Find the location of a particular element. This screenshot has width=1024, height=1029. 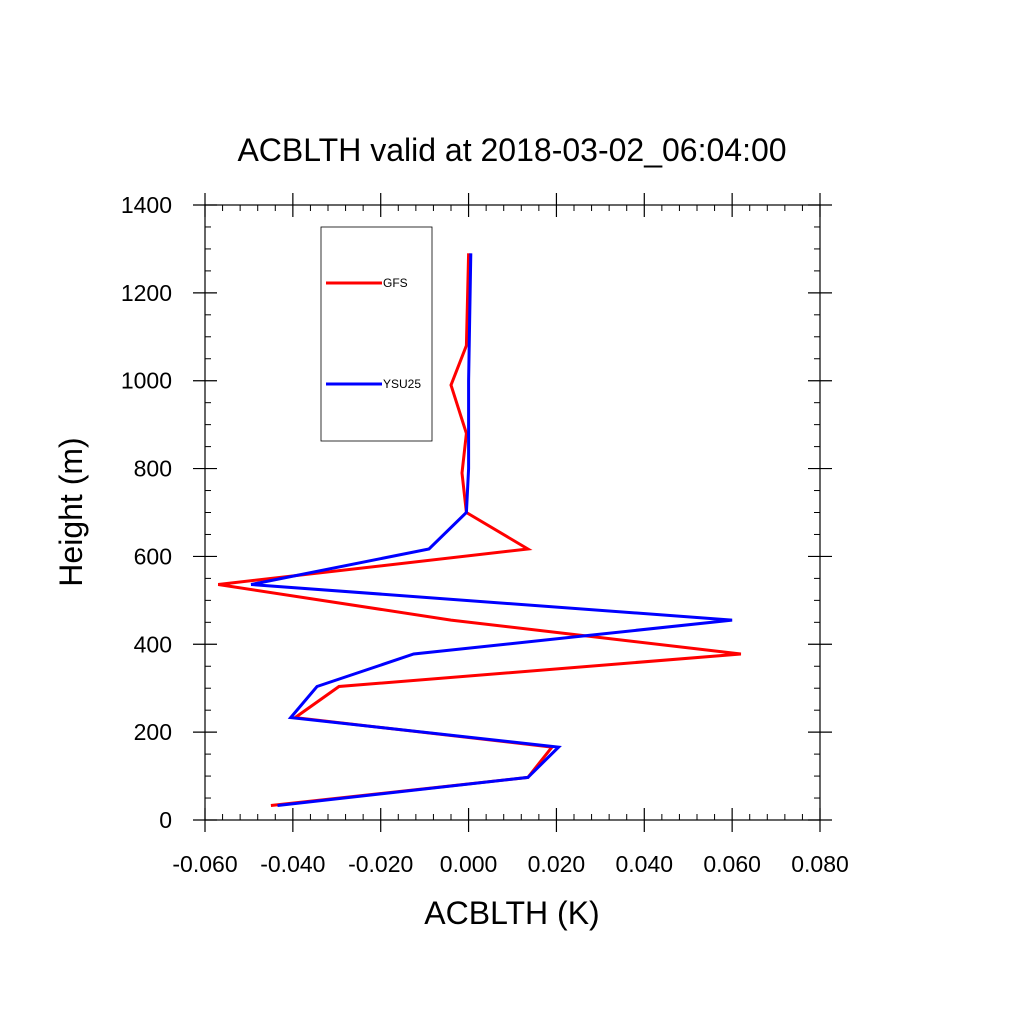

y-axis-label: Height (m) is located at coordinates (71, 511).